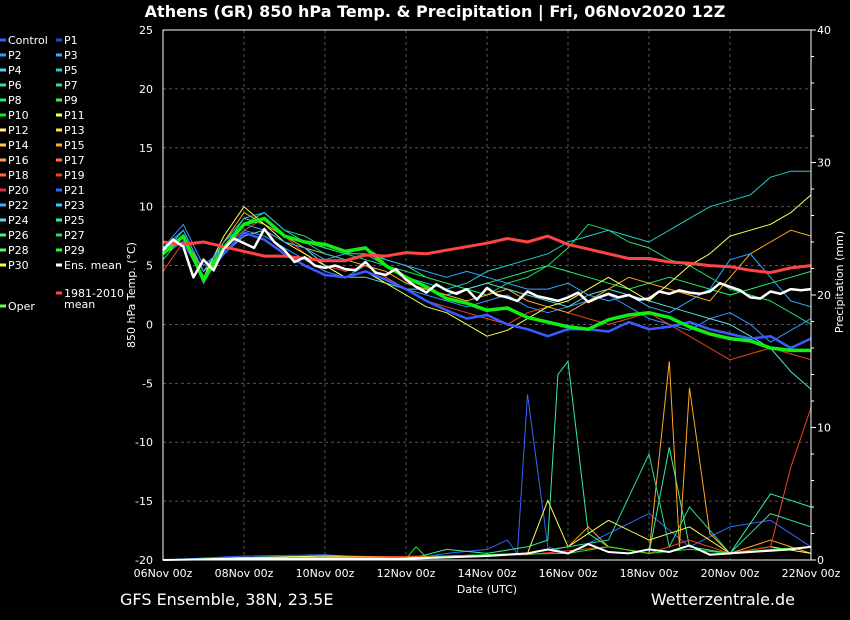 Image resolution: width=850 pixels, height=620 pixels. Describe the element at coordinates (824, 30) in the screenshot. I see `y2-tick-label: 40` at that location.